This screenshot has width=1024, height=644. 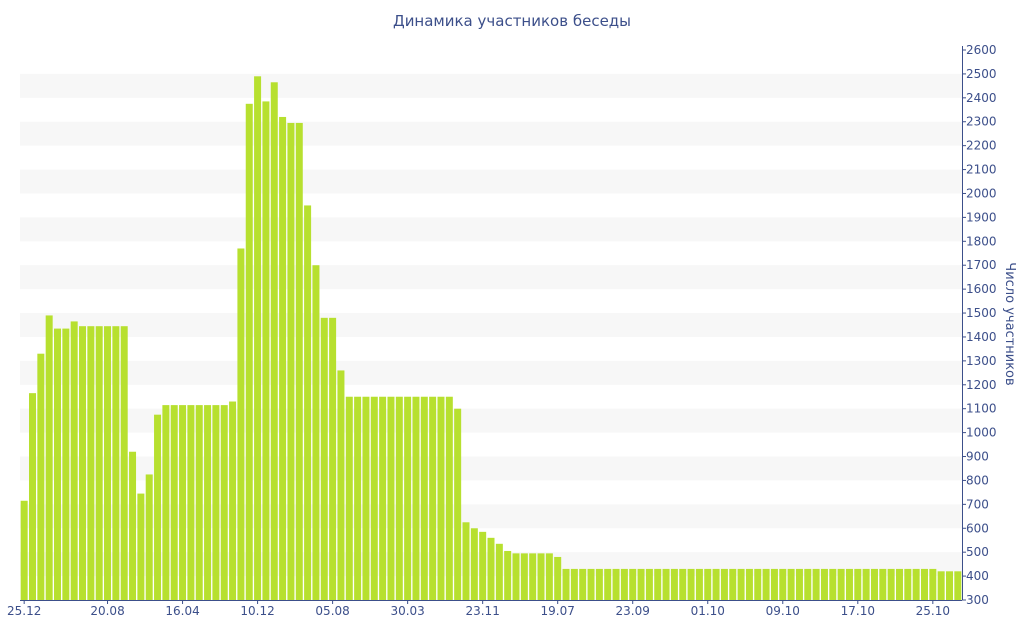 I want to click on y-tick-label: 2300, so click(x=981, y=122).